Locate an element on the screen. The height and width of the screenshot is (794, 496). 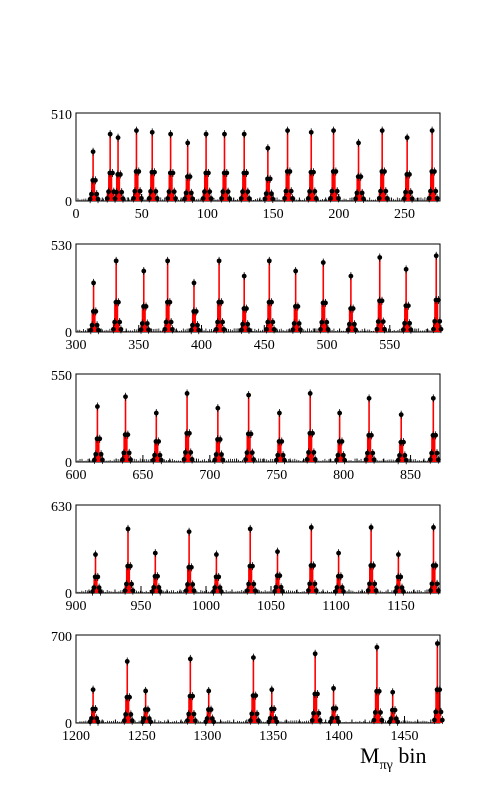
x-tick-label: 250 is located at coordinates (404, 214).